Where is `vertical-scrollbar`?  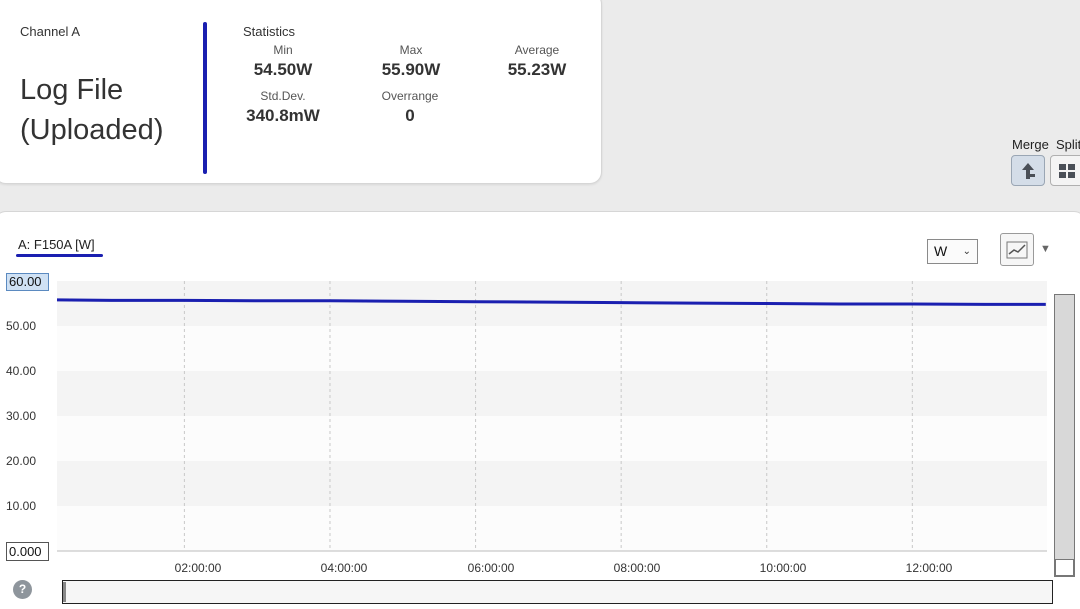
vertical-scrollbar is located at coordinates (1064, 435).